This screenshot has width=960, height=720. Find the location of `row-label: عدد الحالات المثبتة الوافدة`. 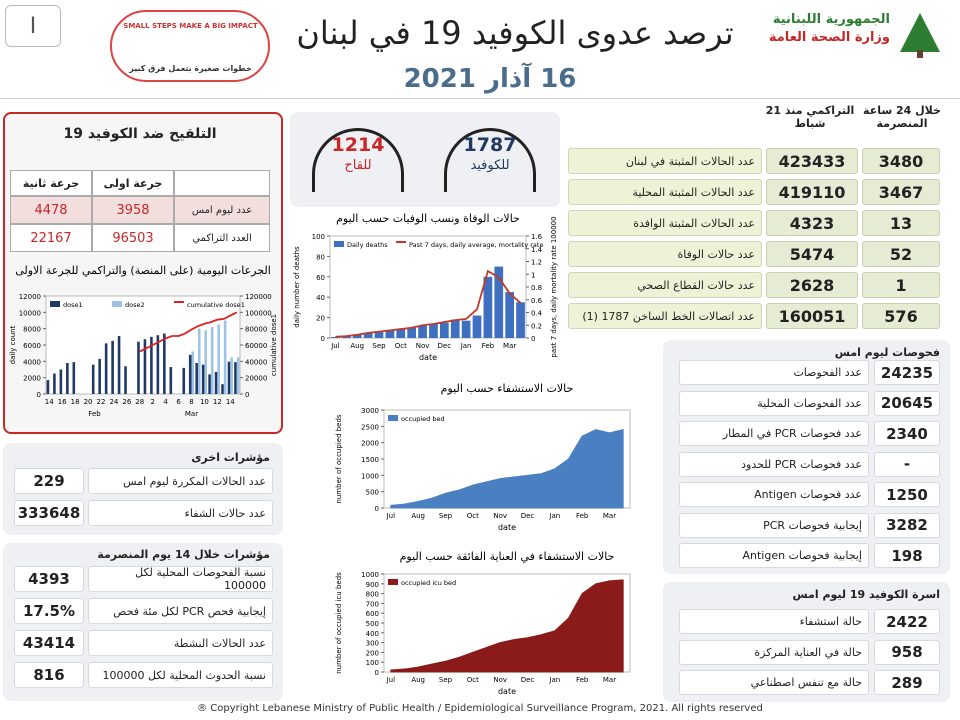

row-label: عدد الحالات المثبتة الوافدة is located at coordinates (665, 223).